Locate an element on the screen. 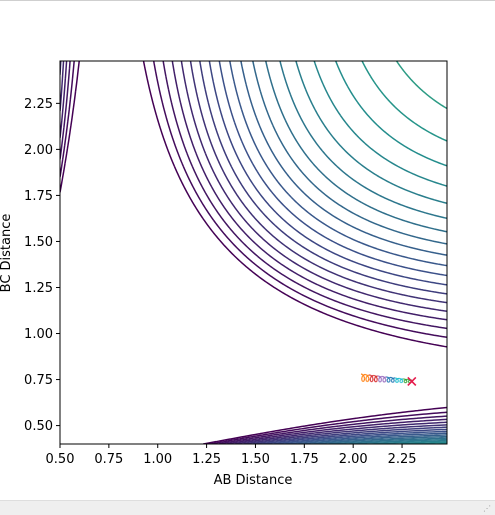 The height and width of the screenshot is (515, 495). x-tick-label: 1.75 is located at coordinates (304, 459).